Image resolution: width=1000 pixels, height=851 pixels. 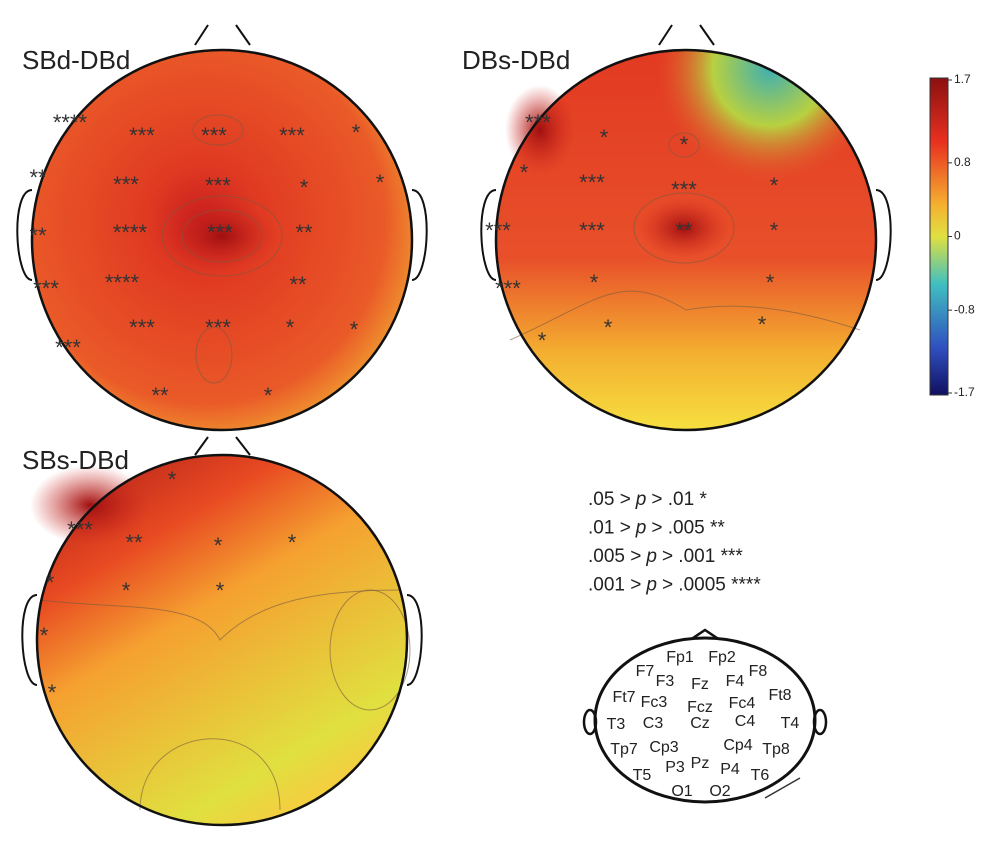 I want to click on legend-entry: .01 > p > .005 **, so click(x=656, y=528).